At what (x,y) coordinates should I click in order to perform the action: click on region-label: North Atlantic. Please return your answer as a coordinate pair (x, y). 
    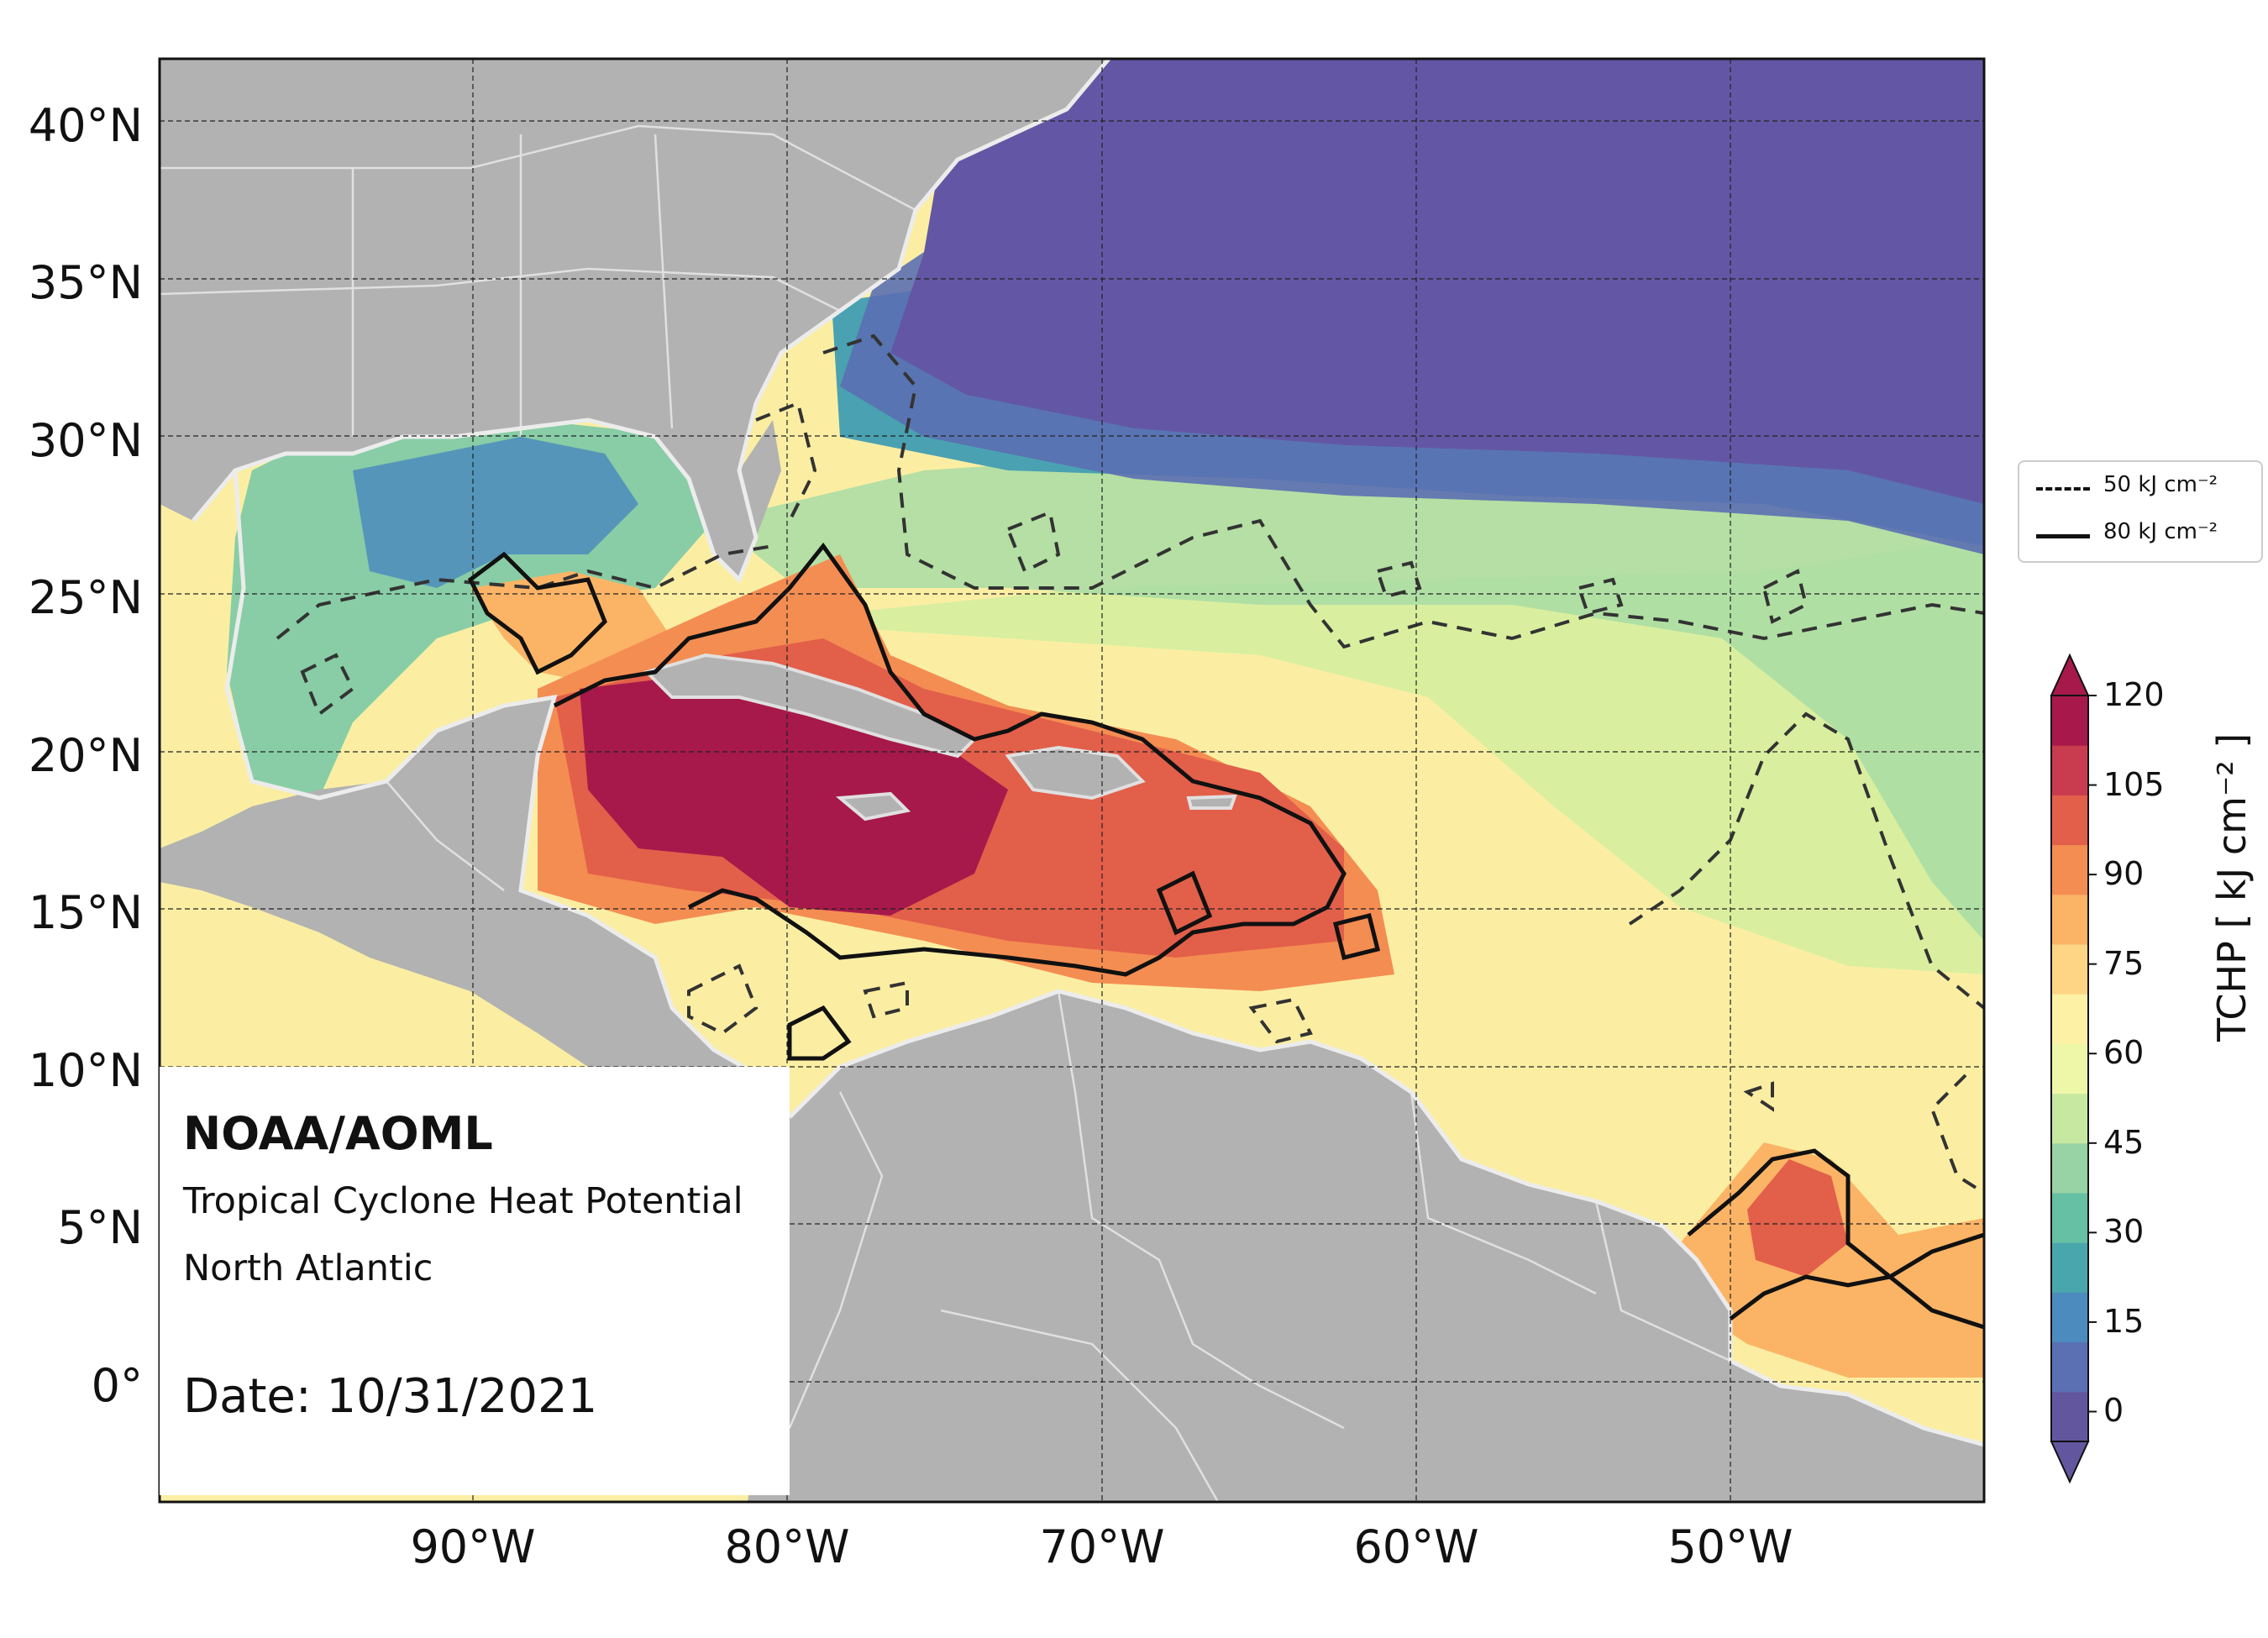
    Looking at the image, I should click on (308, 1268).